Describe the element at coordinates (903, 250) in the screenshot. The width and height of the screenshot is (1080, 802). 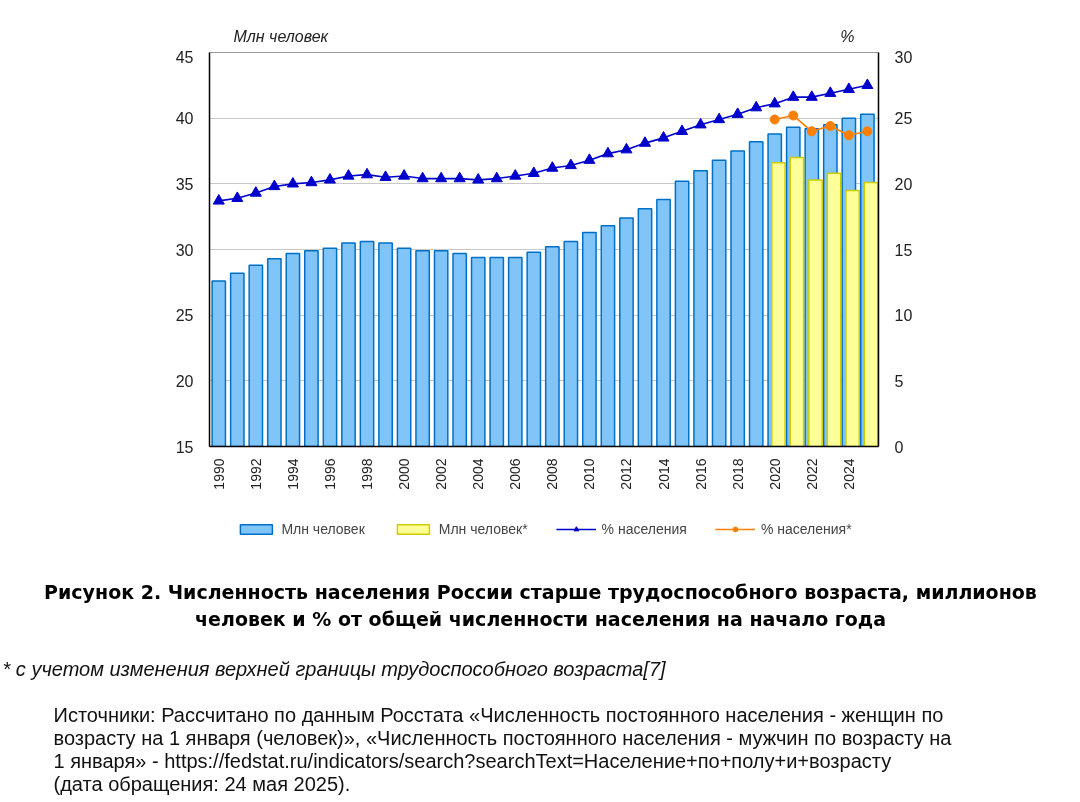
I see `y2-tick-label: 15` at that location.